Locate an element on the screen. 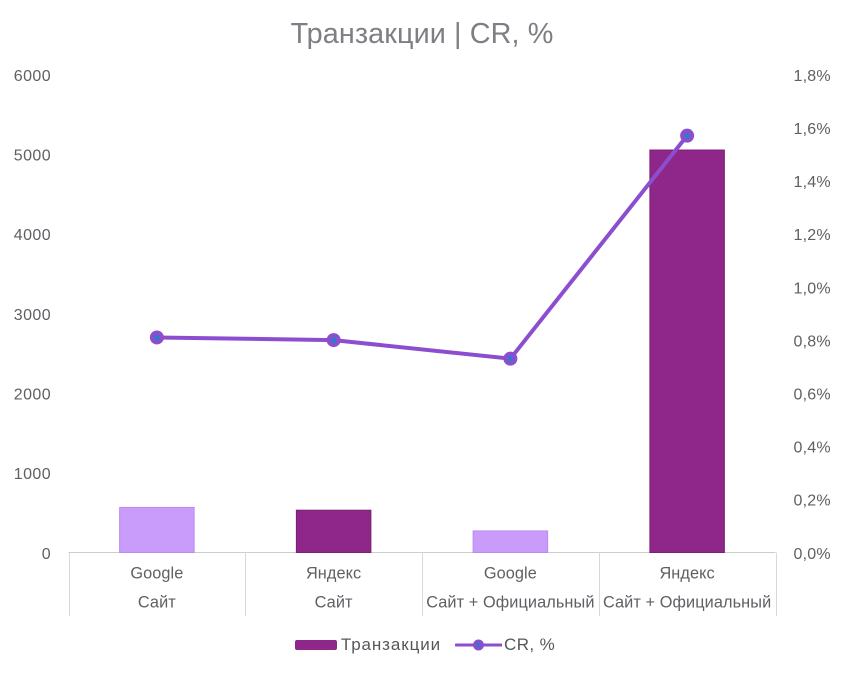 The width and height of the screenshot is (844, 673). legend-swatch-transactions is located at coordinates (315, 645).